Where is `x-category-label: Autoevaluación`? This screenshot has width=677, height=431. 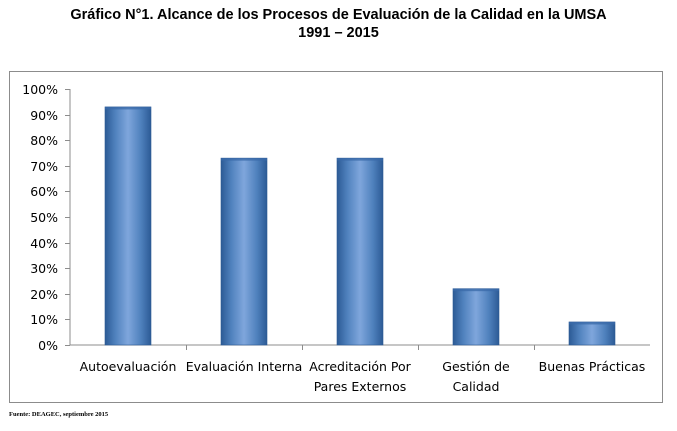
x-category-label: Autoevaluación is located at coordinates (128, 366).